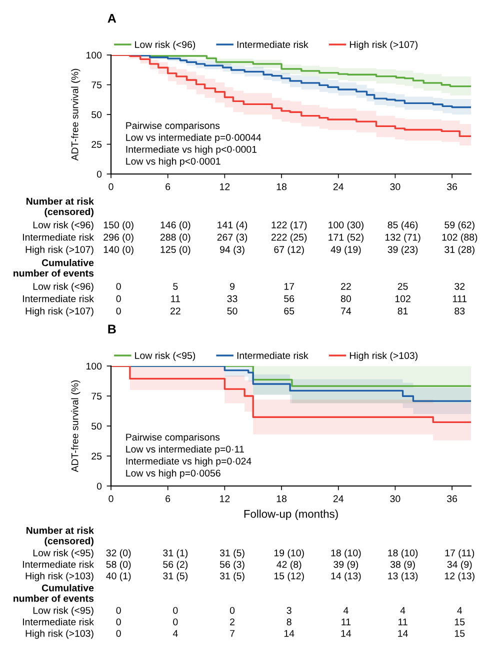 Image resolution: width=490 pixels, height=653 pixels. What do you see at coordinates (75, 114) in the screenshot?
I see `y-axis-title: ADT-free survival (%)` at bounding box center [75, 114].